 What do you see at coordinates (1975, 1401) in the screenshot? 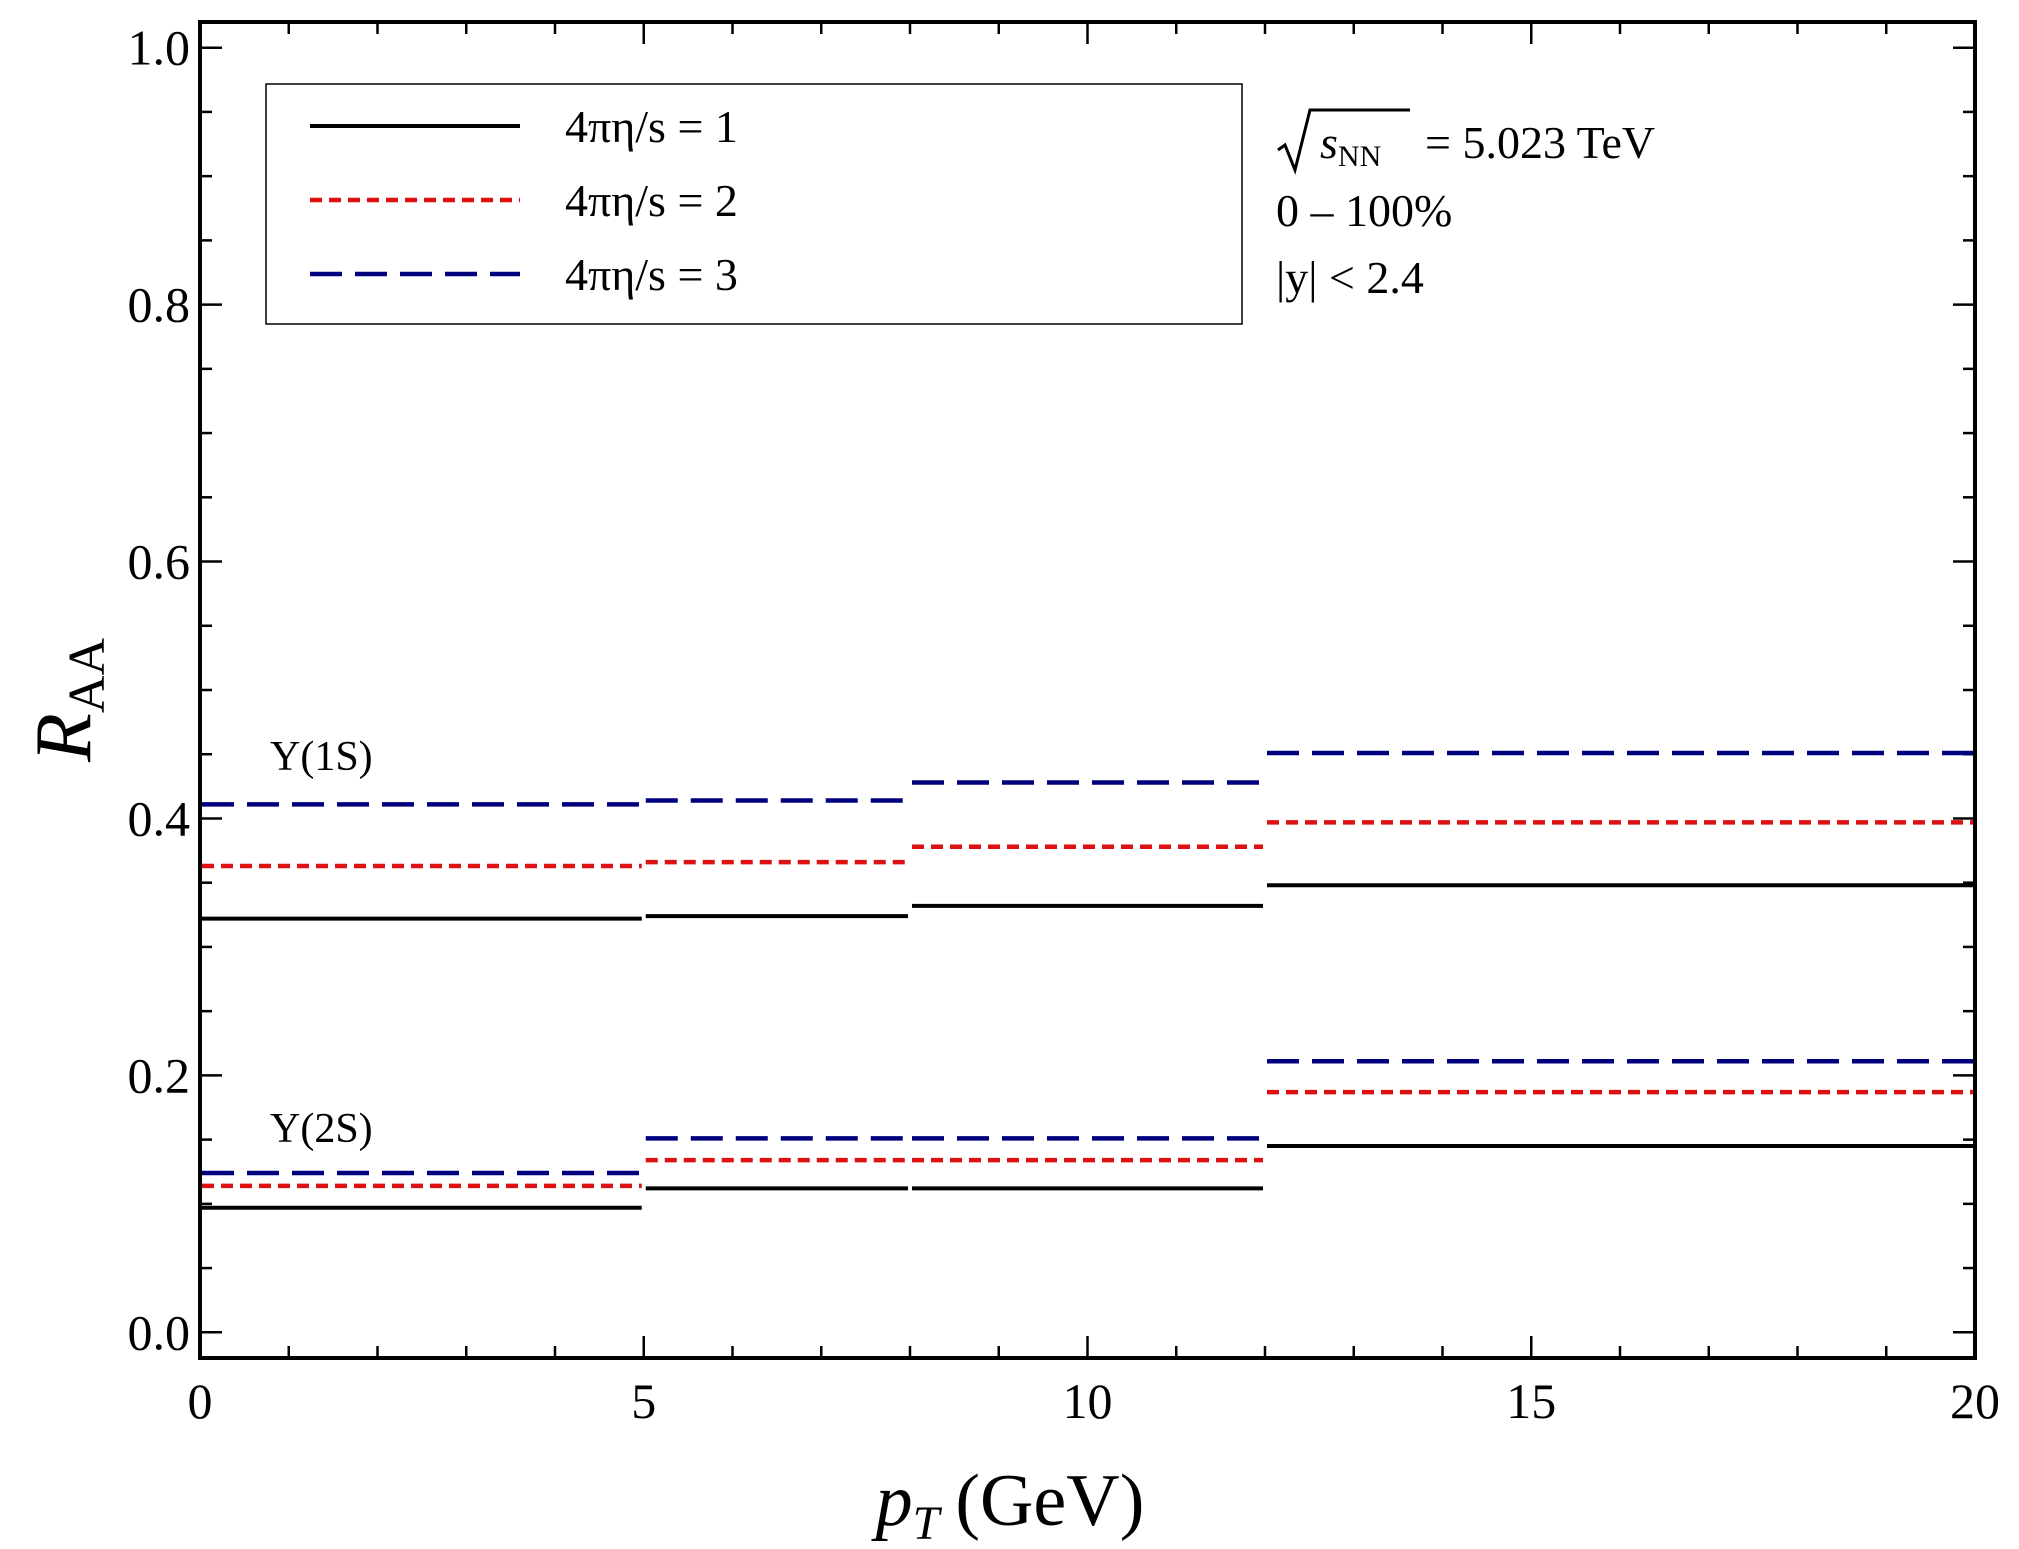
I see `x-tick-label: 20` at bounding box center [1975, 1401].